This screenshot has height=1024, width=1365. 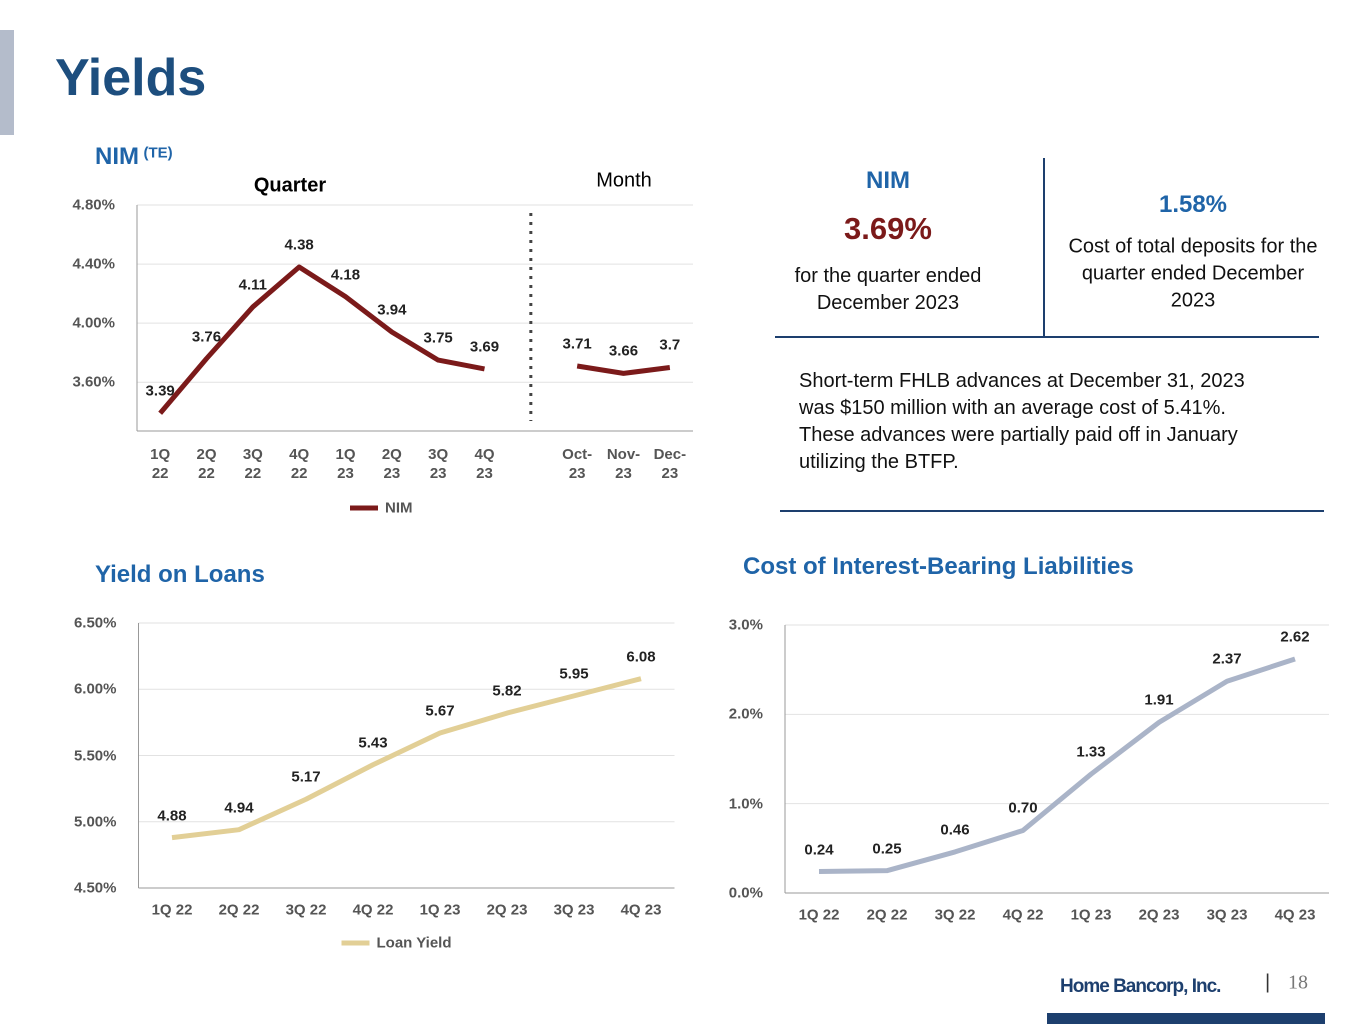 I want to click on nim-text: for the quarter ended December 2023, so click(x=888, y=289).